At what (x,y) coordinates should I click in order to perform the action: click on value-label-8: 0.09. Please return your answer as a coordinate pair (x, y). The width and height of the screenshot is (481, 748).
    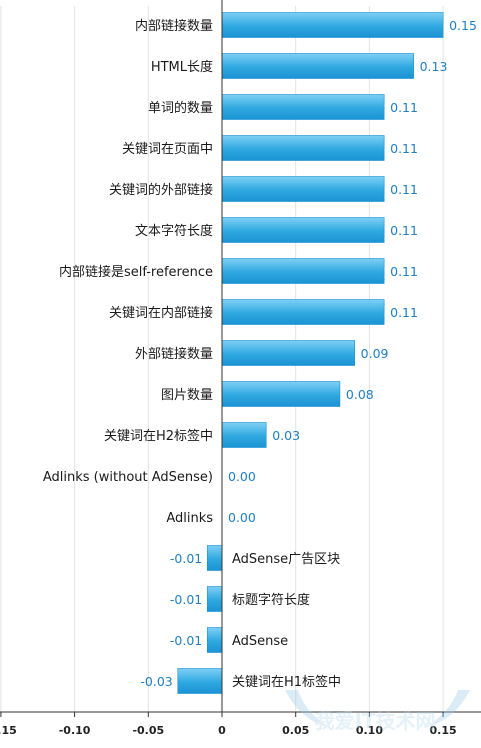
    Looking at the image, I should click on (375, 353).